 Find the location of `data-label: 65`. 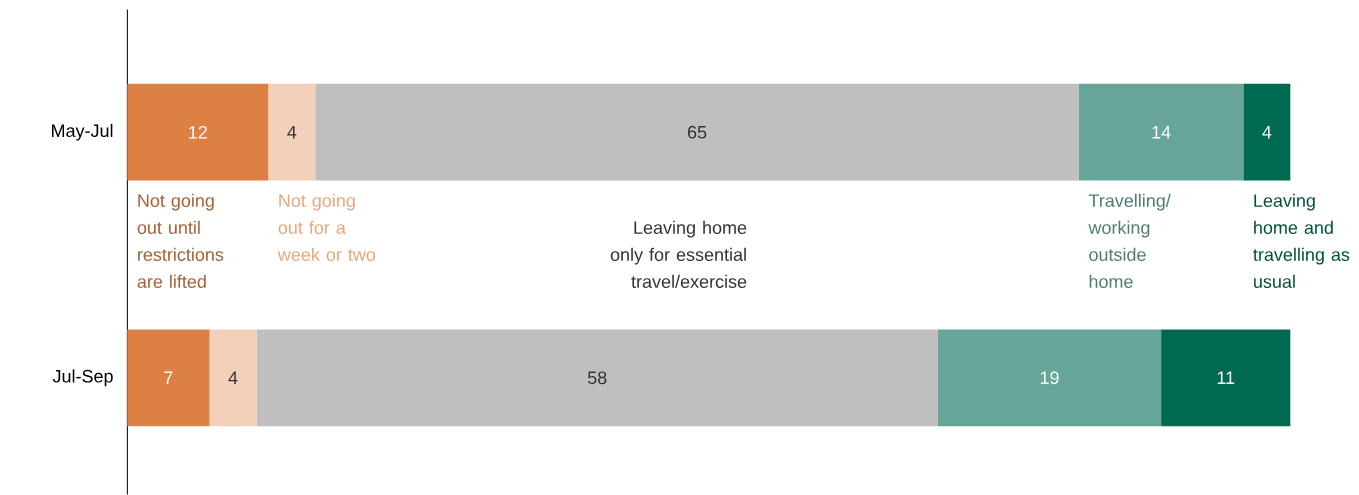

data-label: 65 is located at coordinates (697, 132).